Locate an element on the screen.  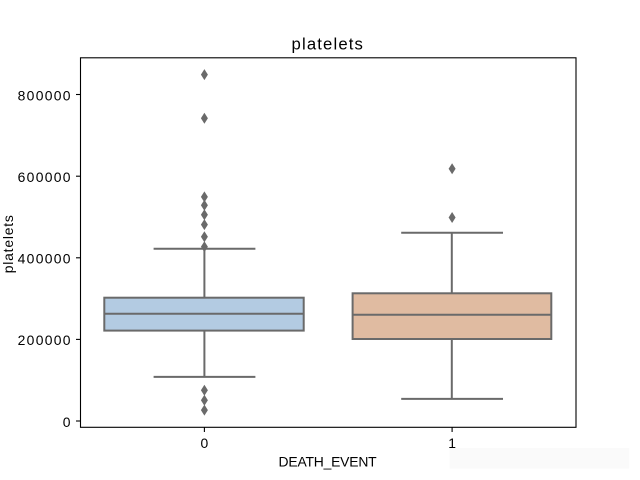
svg-text: 400000 is located at coordinates (45, 259).